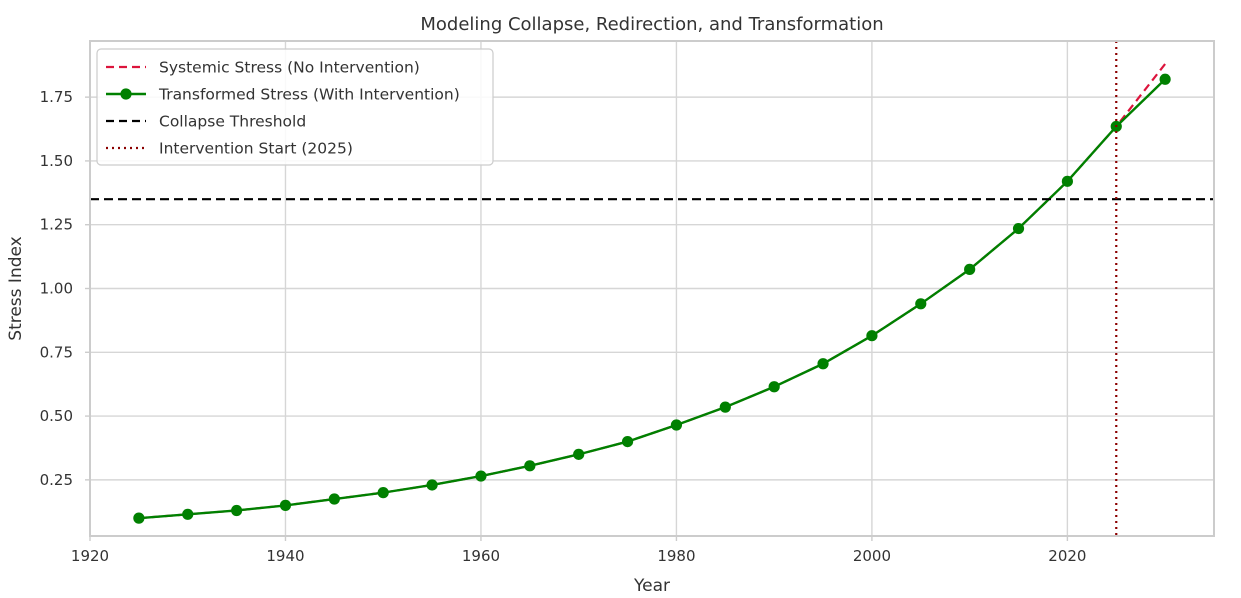  What do you see at coordinates (56, 289) in the screenshot?
I see `y-tick-label: 1.00` at bounding box center [56, 289].